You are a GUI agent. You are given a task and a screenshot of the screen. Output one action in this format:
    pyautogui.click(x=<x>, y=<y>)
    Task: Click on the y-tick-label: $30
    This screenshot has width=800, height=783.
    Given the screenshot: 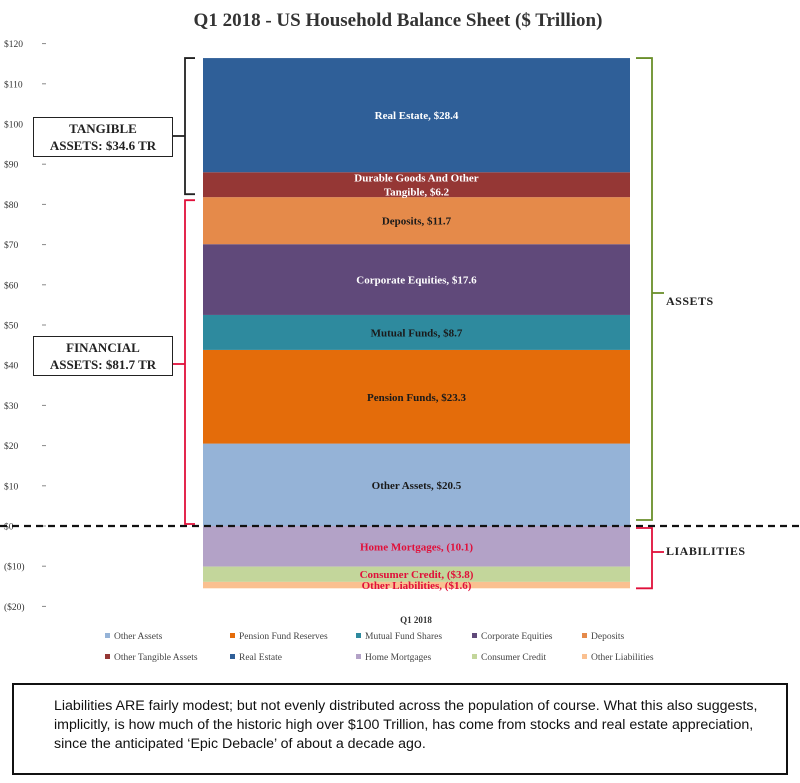 What is the action you would take?
    pyautogui.click(x=11, y=406)
    